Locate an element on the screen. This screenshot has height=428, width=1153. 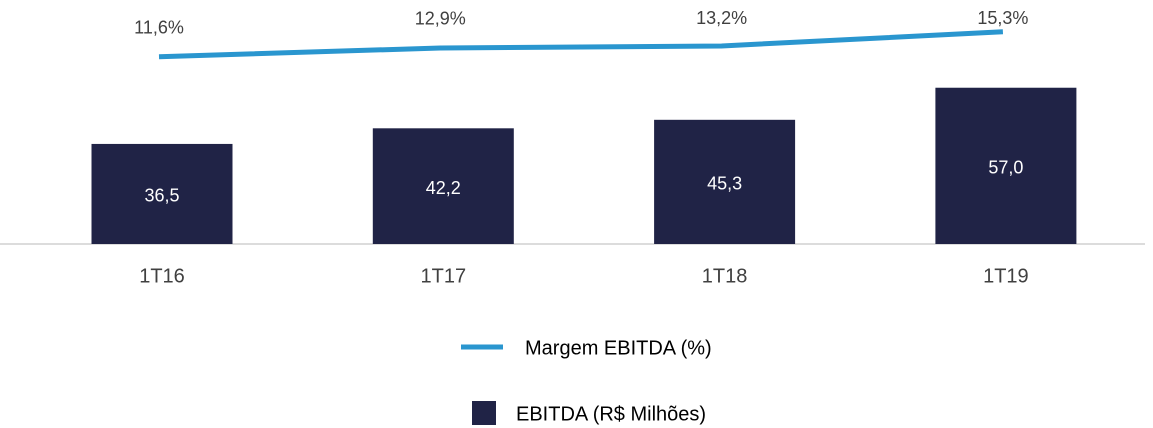
line-value-label: 12,9% is located at coordinates (440, 19).